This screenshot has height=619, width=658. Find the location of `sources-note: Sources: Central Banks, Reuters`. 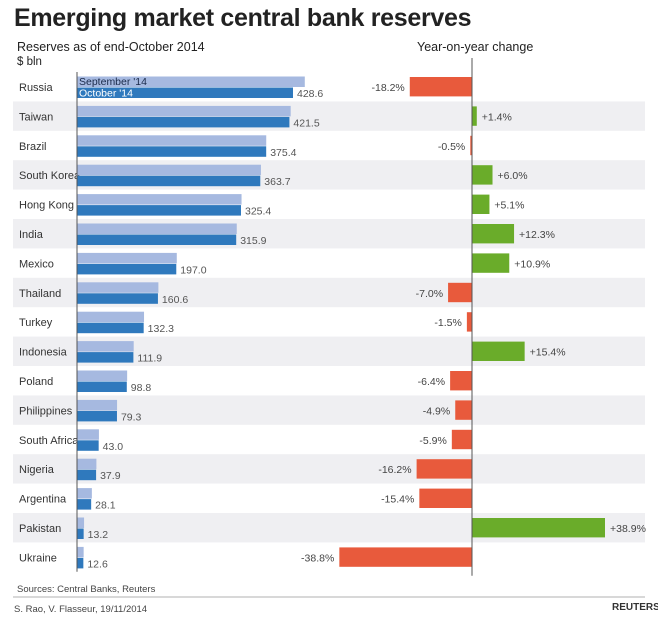

sources-note: Sources: Central Banks, Reuters is located at coordinates (86, 589).